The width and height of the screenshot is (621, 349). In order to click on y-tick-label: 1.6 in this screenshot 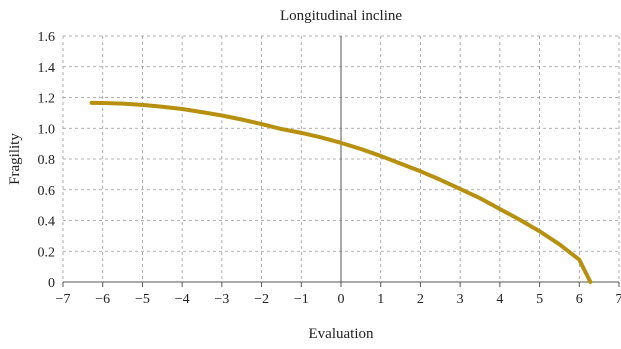, I will do `click(47, 37)`.